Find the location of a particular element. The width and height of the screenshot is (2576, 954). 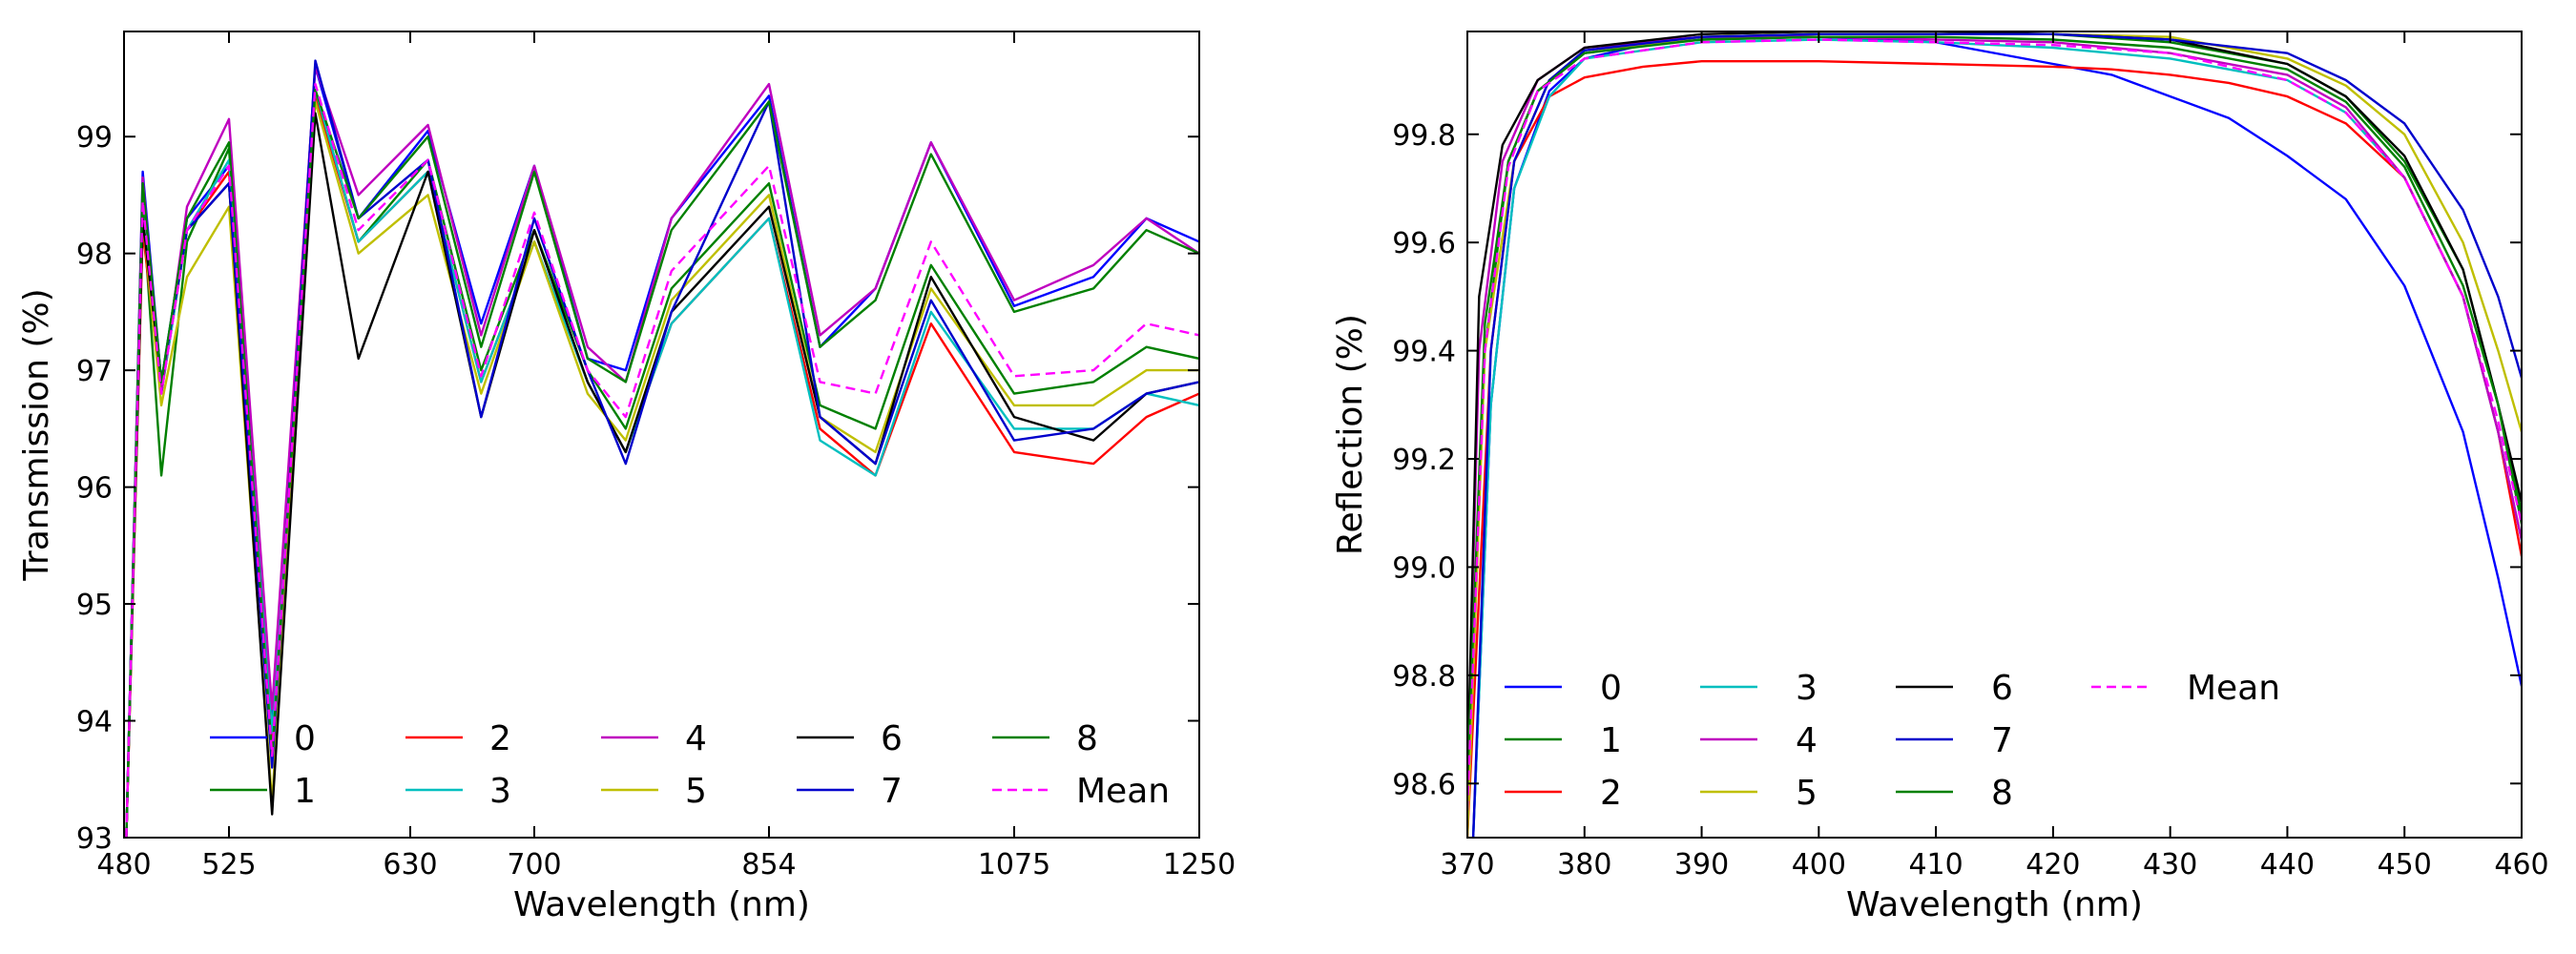

y-tick-label: 99.8 is located at coordinates (1424, 136).